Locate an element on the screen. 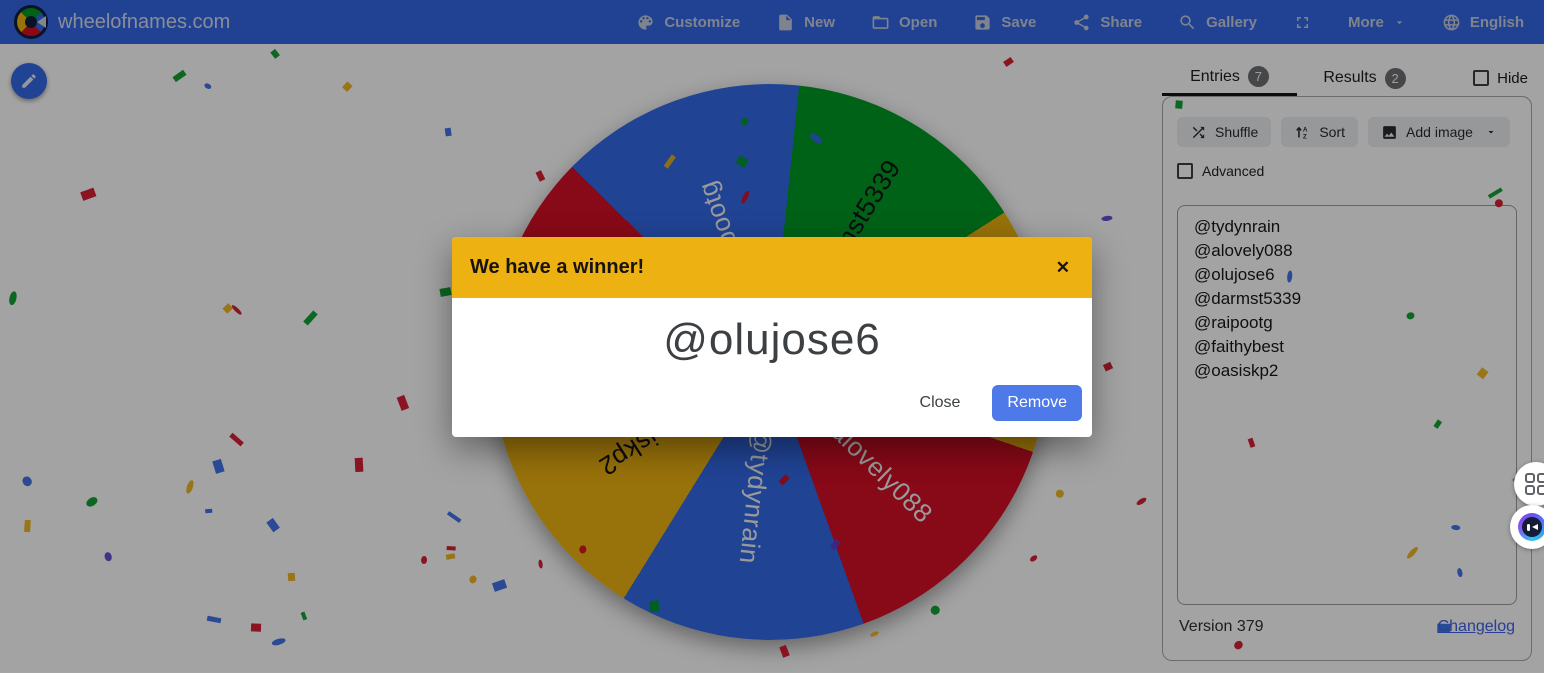 The image size is (1544, 673). fullscreen-icon is located at coordinates (1302, 22).